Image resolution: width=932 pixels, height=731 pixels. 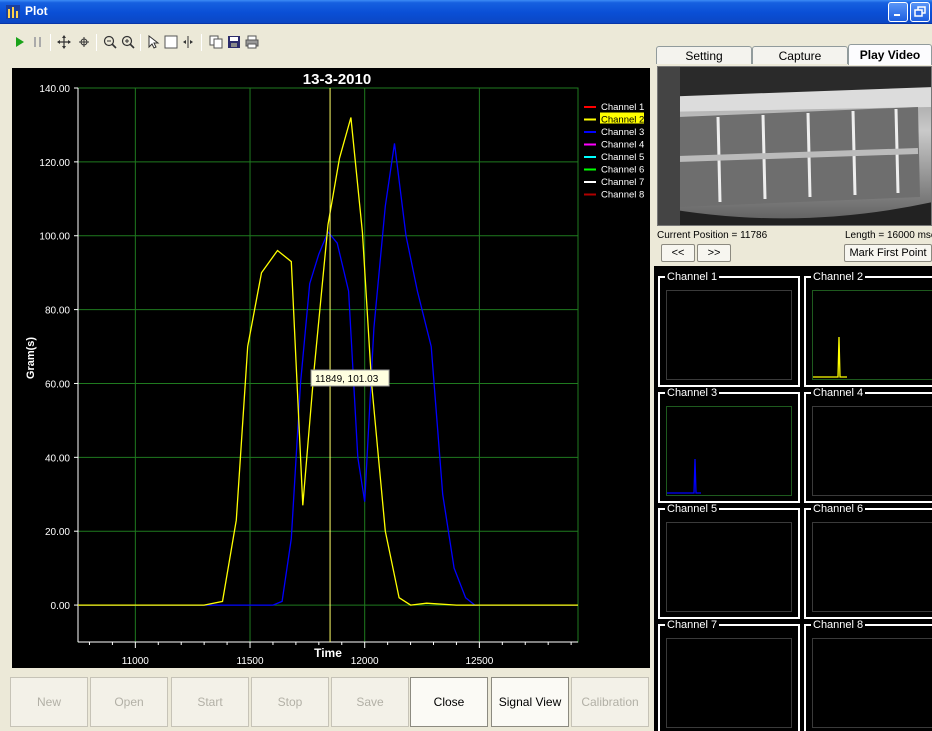 What do you see at coordinates (838, 277) in the screenshot?
I see `channel-preview-label: Channel 2` at bounding box center [838, 277].